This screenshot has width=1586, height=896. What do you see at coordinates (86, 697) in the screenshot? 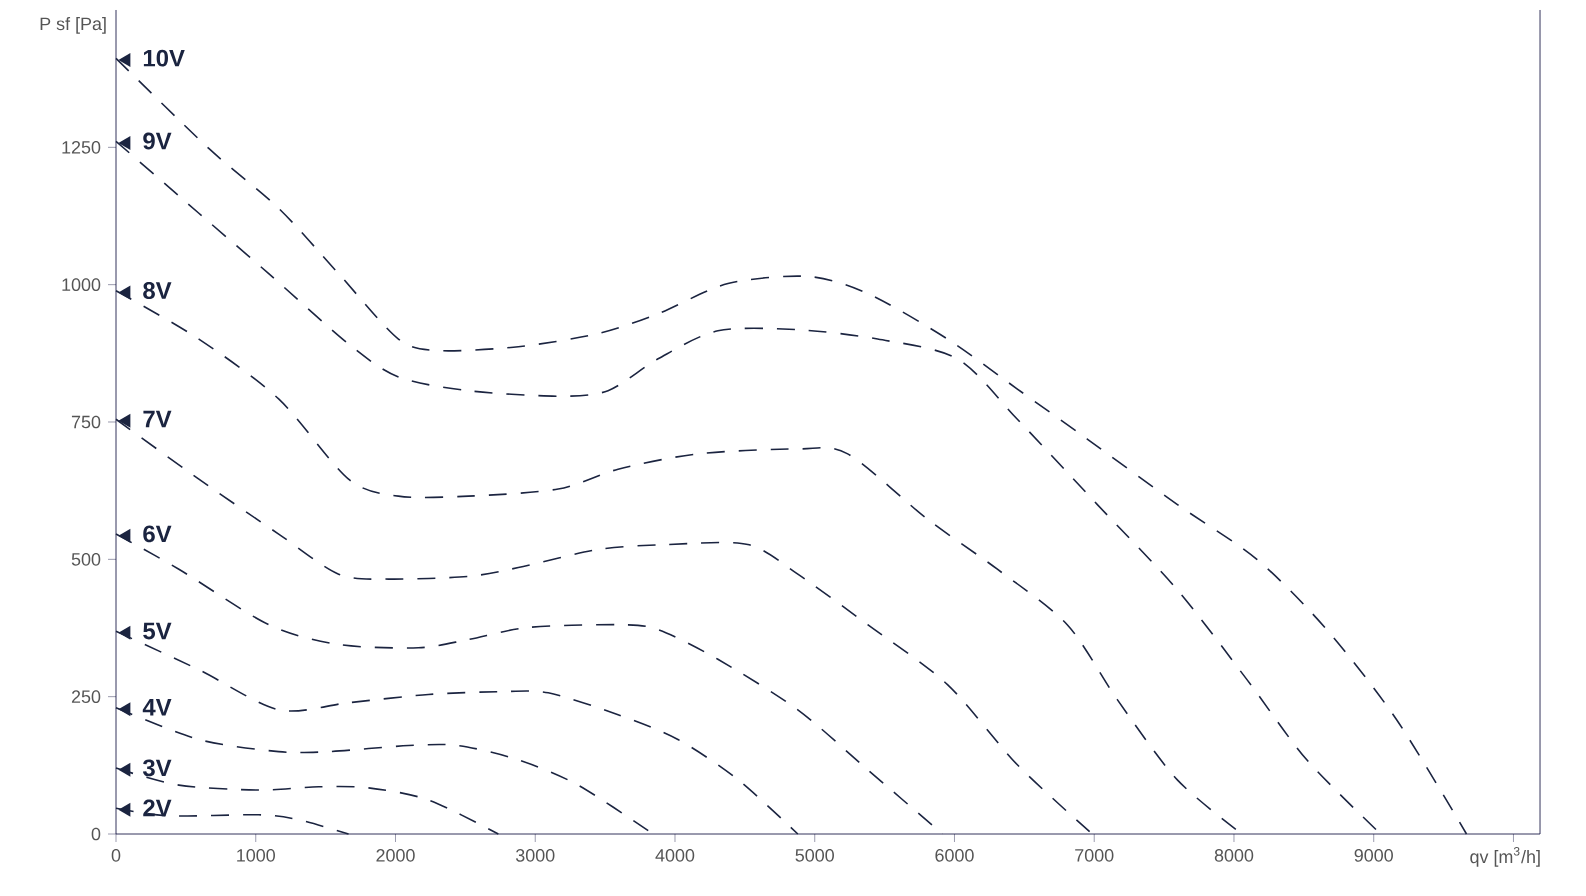
I see `y-tick-label: 250` at bounding box center [86, 697].